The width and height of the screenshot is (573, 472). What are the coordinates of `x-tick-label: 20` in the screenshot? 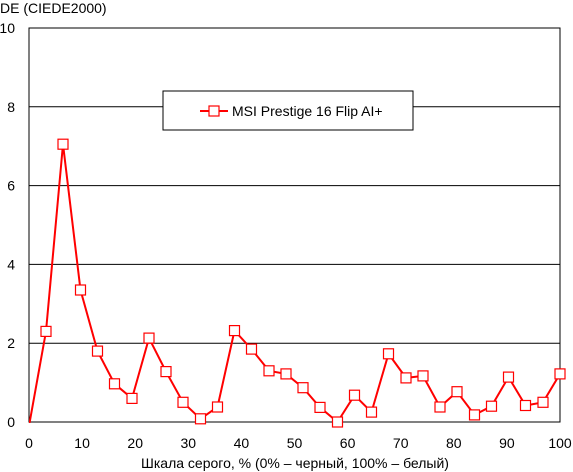 It's located at (135, 443).